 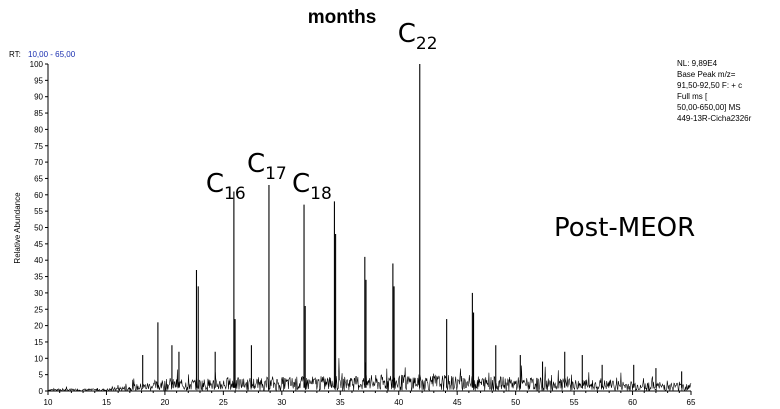 I want to click on y-tick-label: 70, so click(x=38, y=162).